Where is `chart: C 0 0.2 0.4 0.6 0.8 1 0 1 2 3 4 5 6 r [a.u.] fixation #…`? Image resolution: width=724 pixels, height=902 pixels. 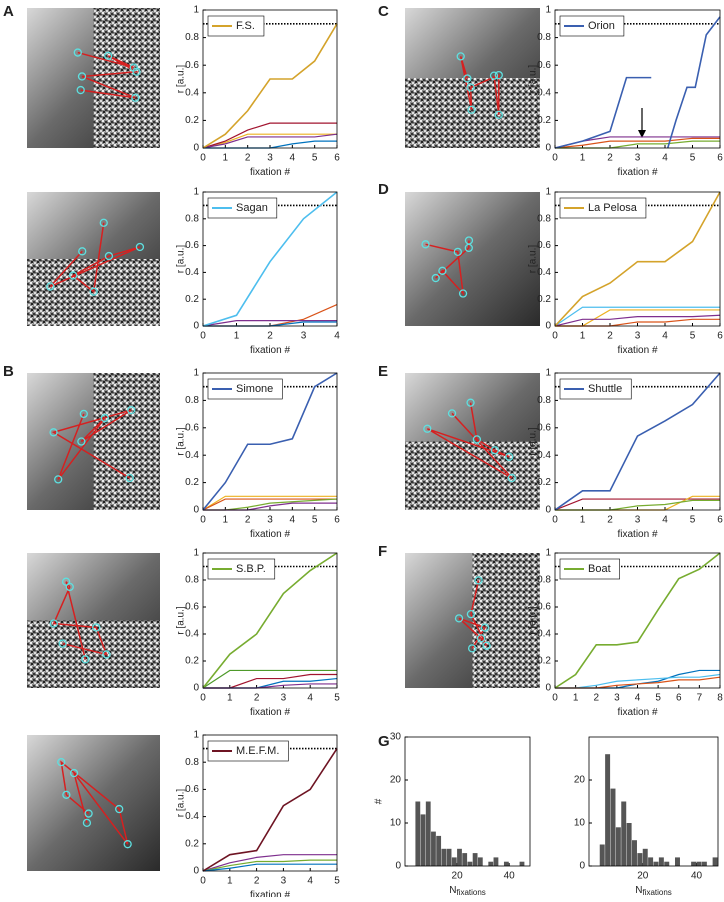 chart: C 0 0.2 0.4 0.6 0.8 1 0 1 2 3 4 5 6 r [a.u.] fixation #… is located at coordinates (550, 90).